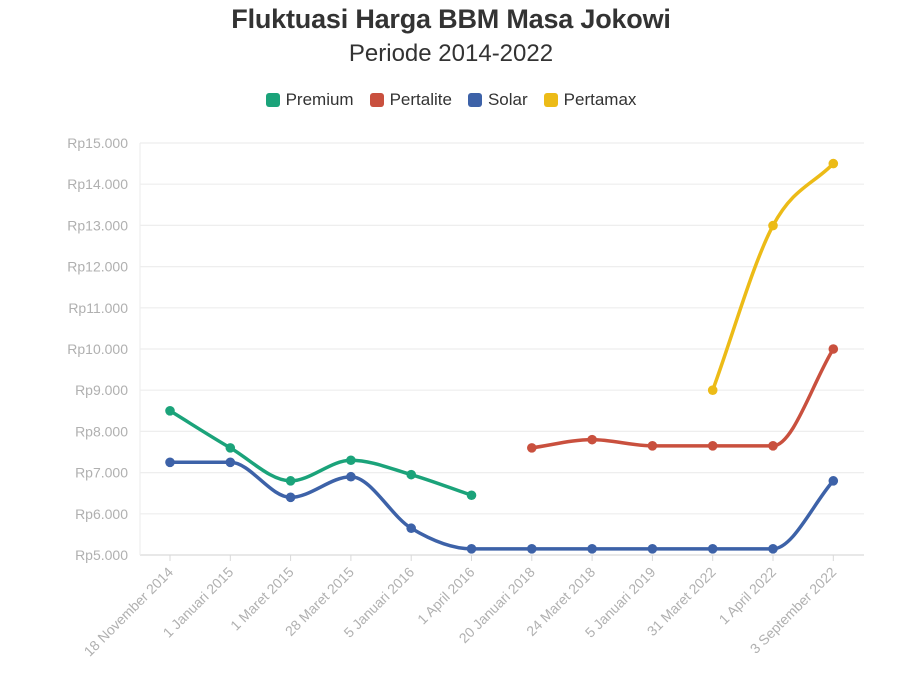  What do you see at coordinates (683, 398) in the screenshot?
I see `series-line-pertalite` at bounding box center [683, 398].